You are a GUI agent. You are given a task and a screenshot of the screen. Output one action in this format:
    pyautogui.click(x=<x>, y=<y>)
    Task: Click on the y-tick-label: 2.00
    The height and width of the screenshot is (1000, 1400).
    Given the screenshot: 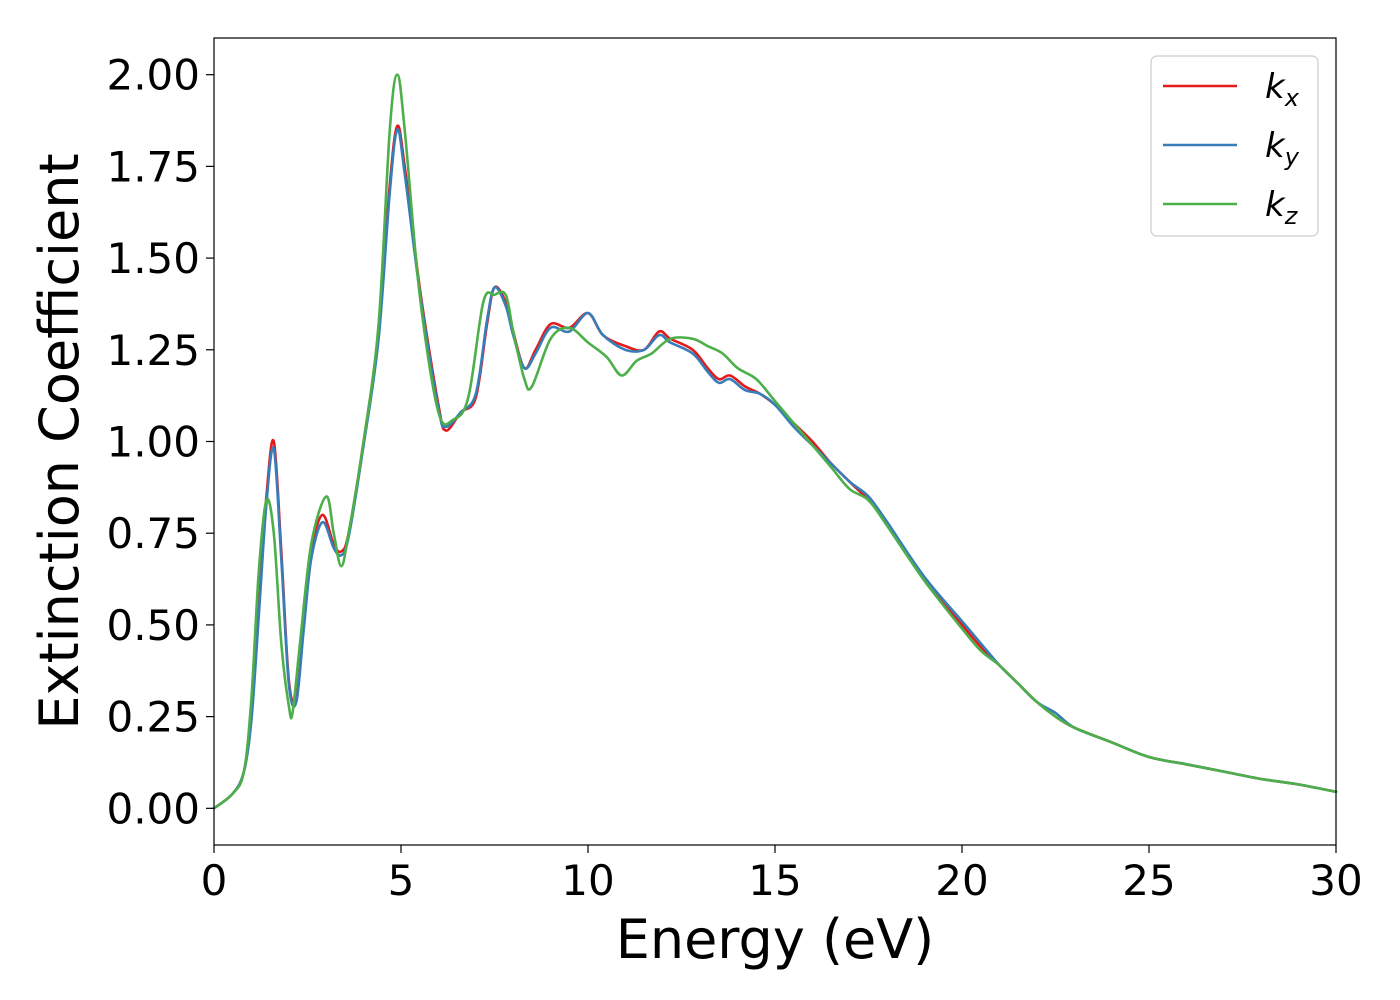 What is the action you would take?
    pyautogui.click(x=153, y=75)
    